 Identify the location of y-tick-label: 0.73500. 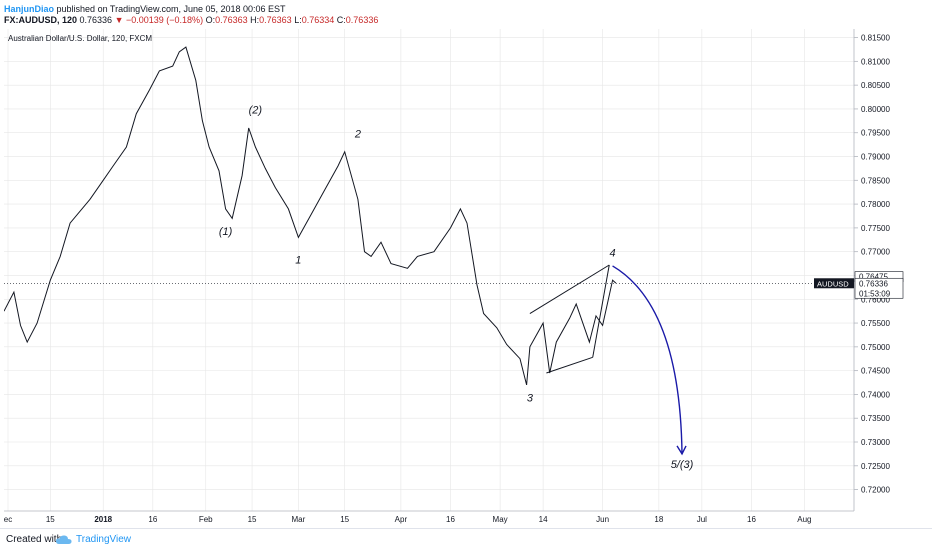
(875, 418).